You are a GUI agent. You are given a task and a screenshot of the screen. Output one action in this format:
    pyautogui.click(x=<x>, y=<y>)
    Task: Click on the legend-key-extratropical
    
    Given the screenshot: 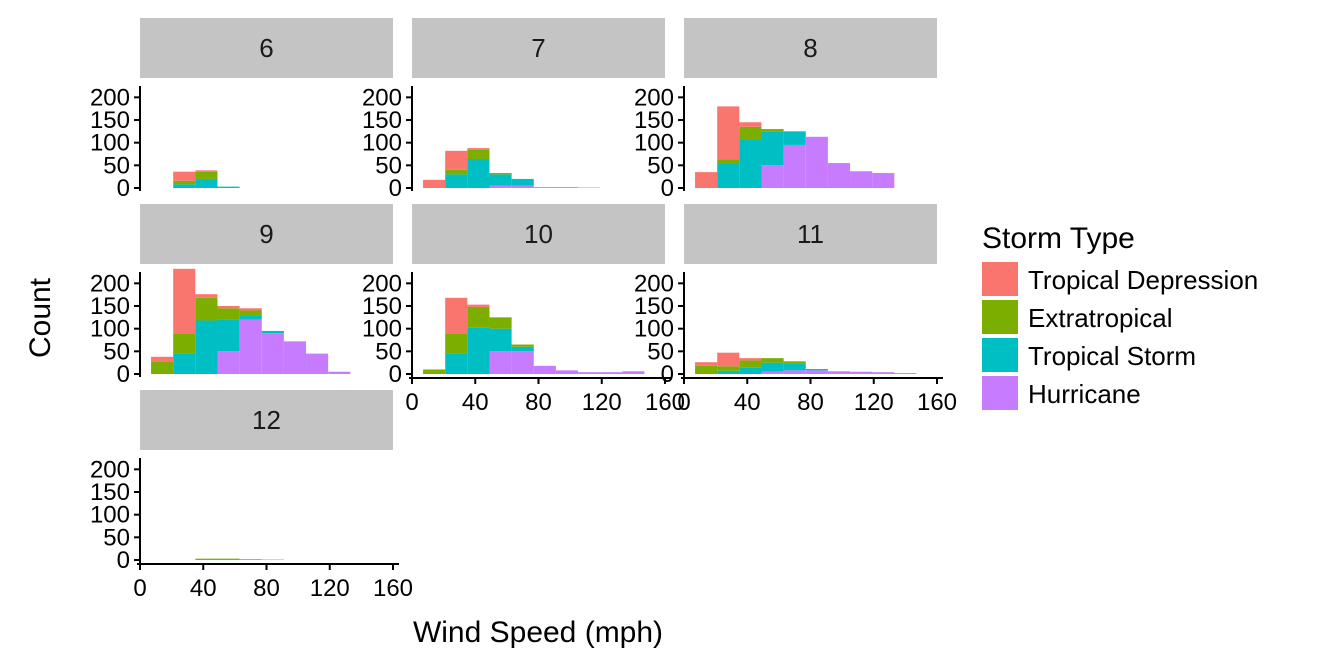 What is the action you would take?
    pyautogui.click(x=1000, y=317)
    